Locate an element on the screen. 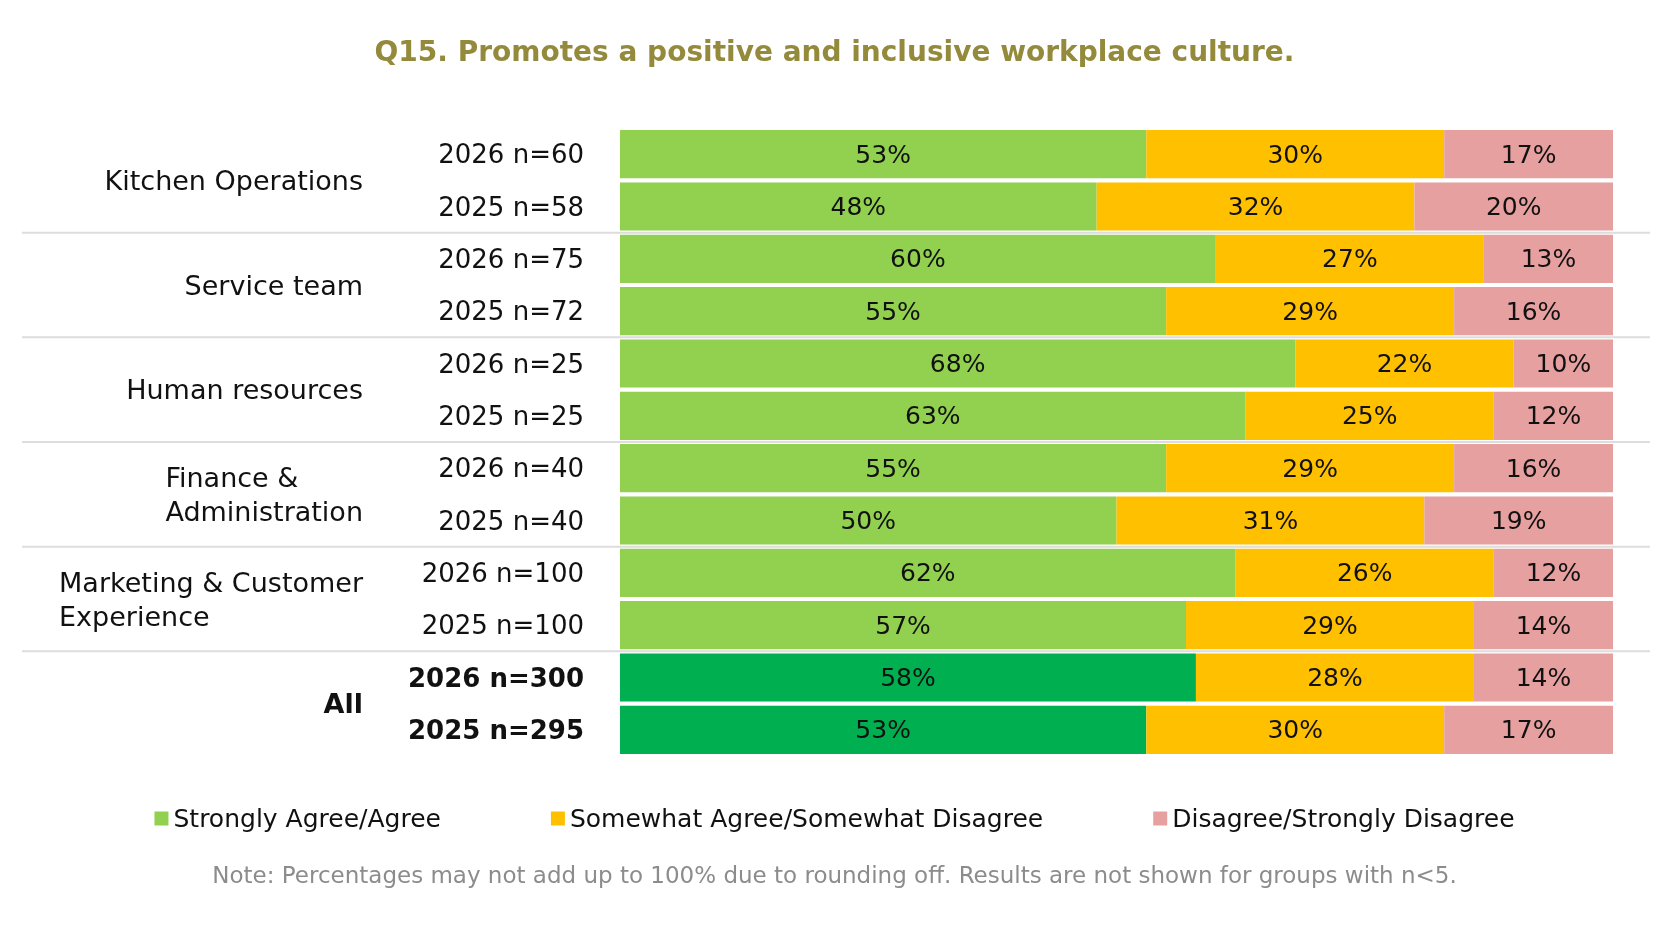 Image resolution: width=1669 pixels, height=926 pixels. data-label: 10% is located at coordinates (1563, 363).